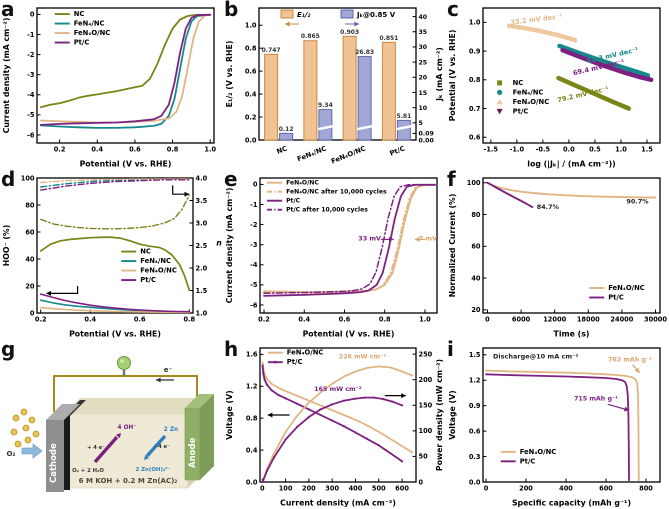  I want to click on svg-text: Jₖ@0.85 V, so click(376, 15).